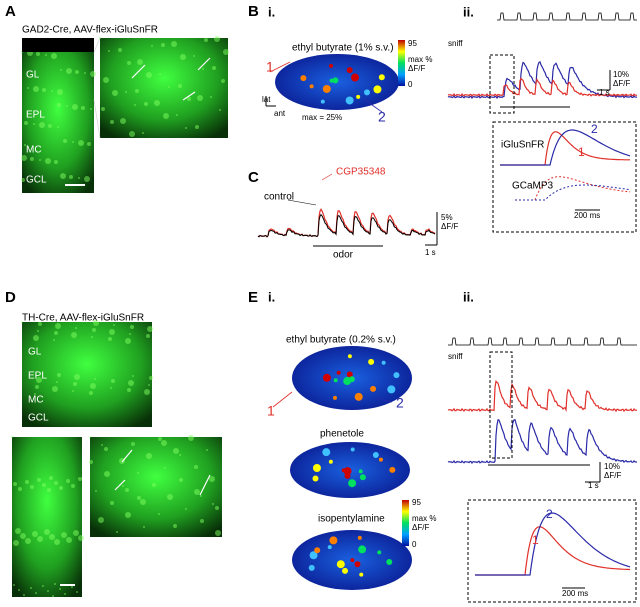  Describe the element at coordinates (47, 517) in the screenshot. I see `micrograph` at that location.